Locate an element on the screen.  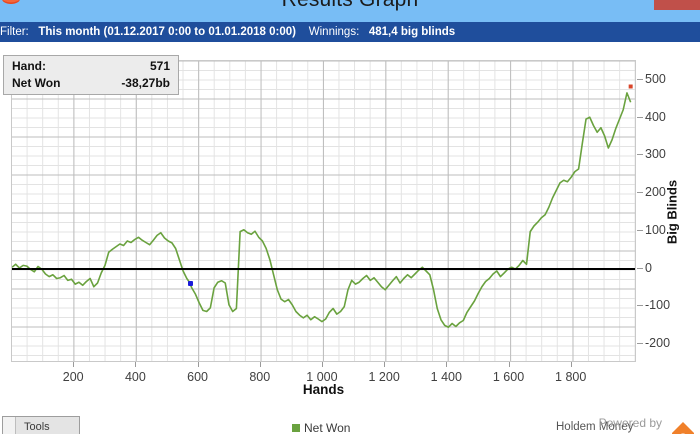
y-tick-label: -100 is located at coordinates (658, 305).